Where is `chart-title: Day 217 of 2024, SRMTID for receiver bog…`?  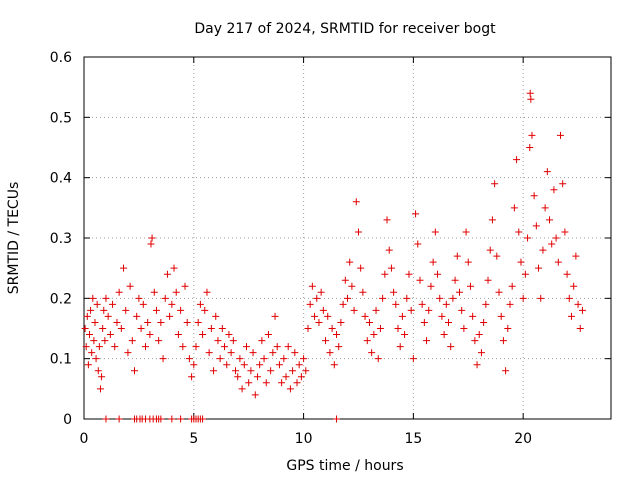 chart-title: Day 217 of 2024, SRMTID for receiver bog… is located at coordinates (345, 29).